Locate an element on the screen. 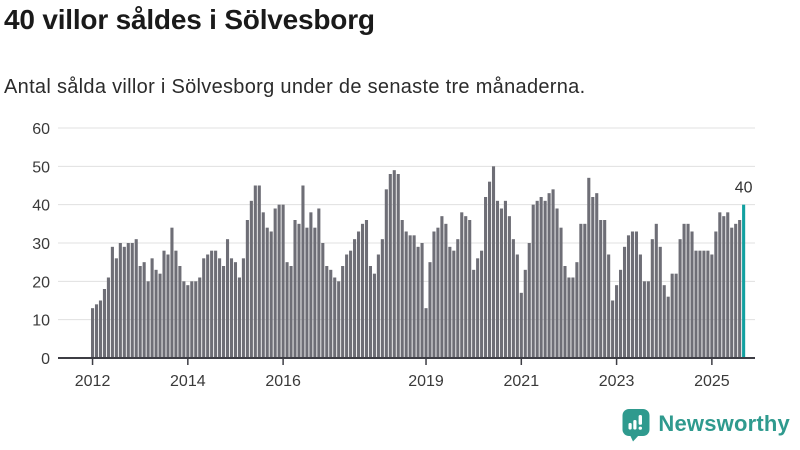  x-axis-label: 2014 is located at coordinates (188, 381).